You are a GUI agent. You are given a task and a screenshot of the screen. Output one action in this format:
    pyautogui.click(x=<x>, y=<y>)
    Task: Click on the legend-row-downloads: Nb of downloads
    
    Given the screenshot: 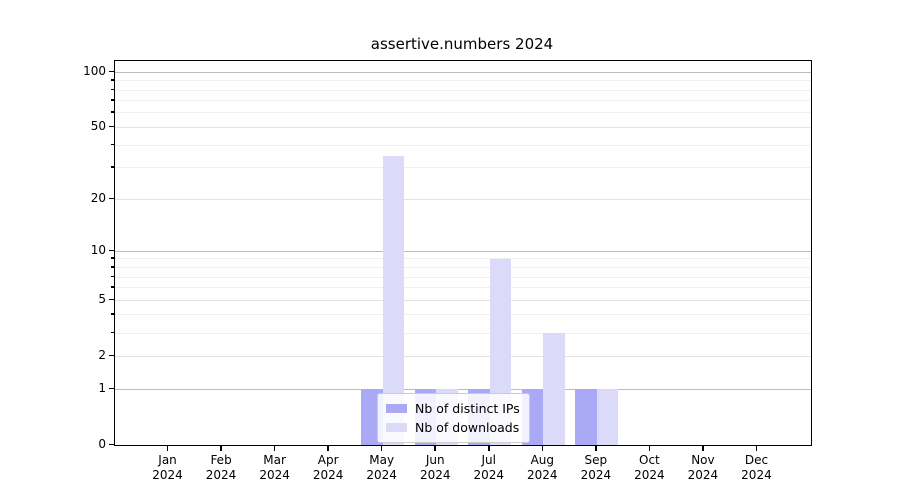 What is the action you would take?
    pyautogui.click(x=453, y=427)
    